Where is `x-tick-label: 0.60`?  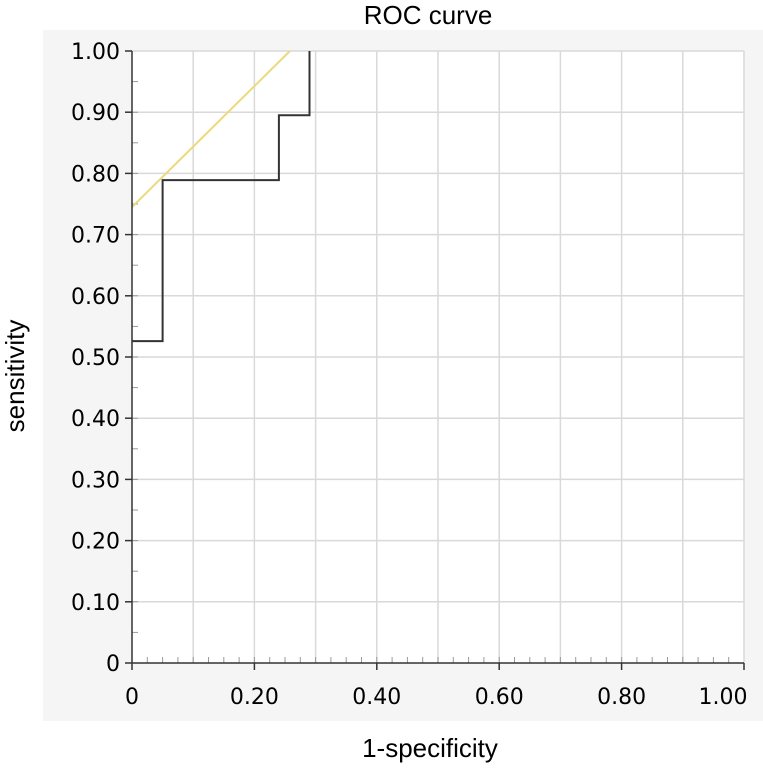 x-tick-label: 0.60 is located at coordinates (499, 697).